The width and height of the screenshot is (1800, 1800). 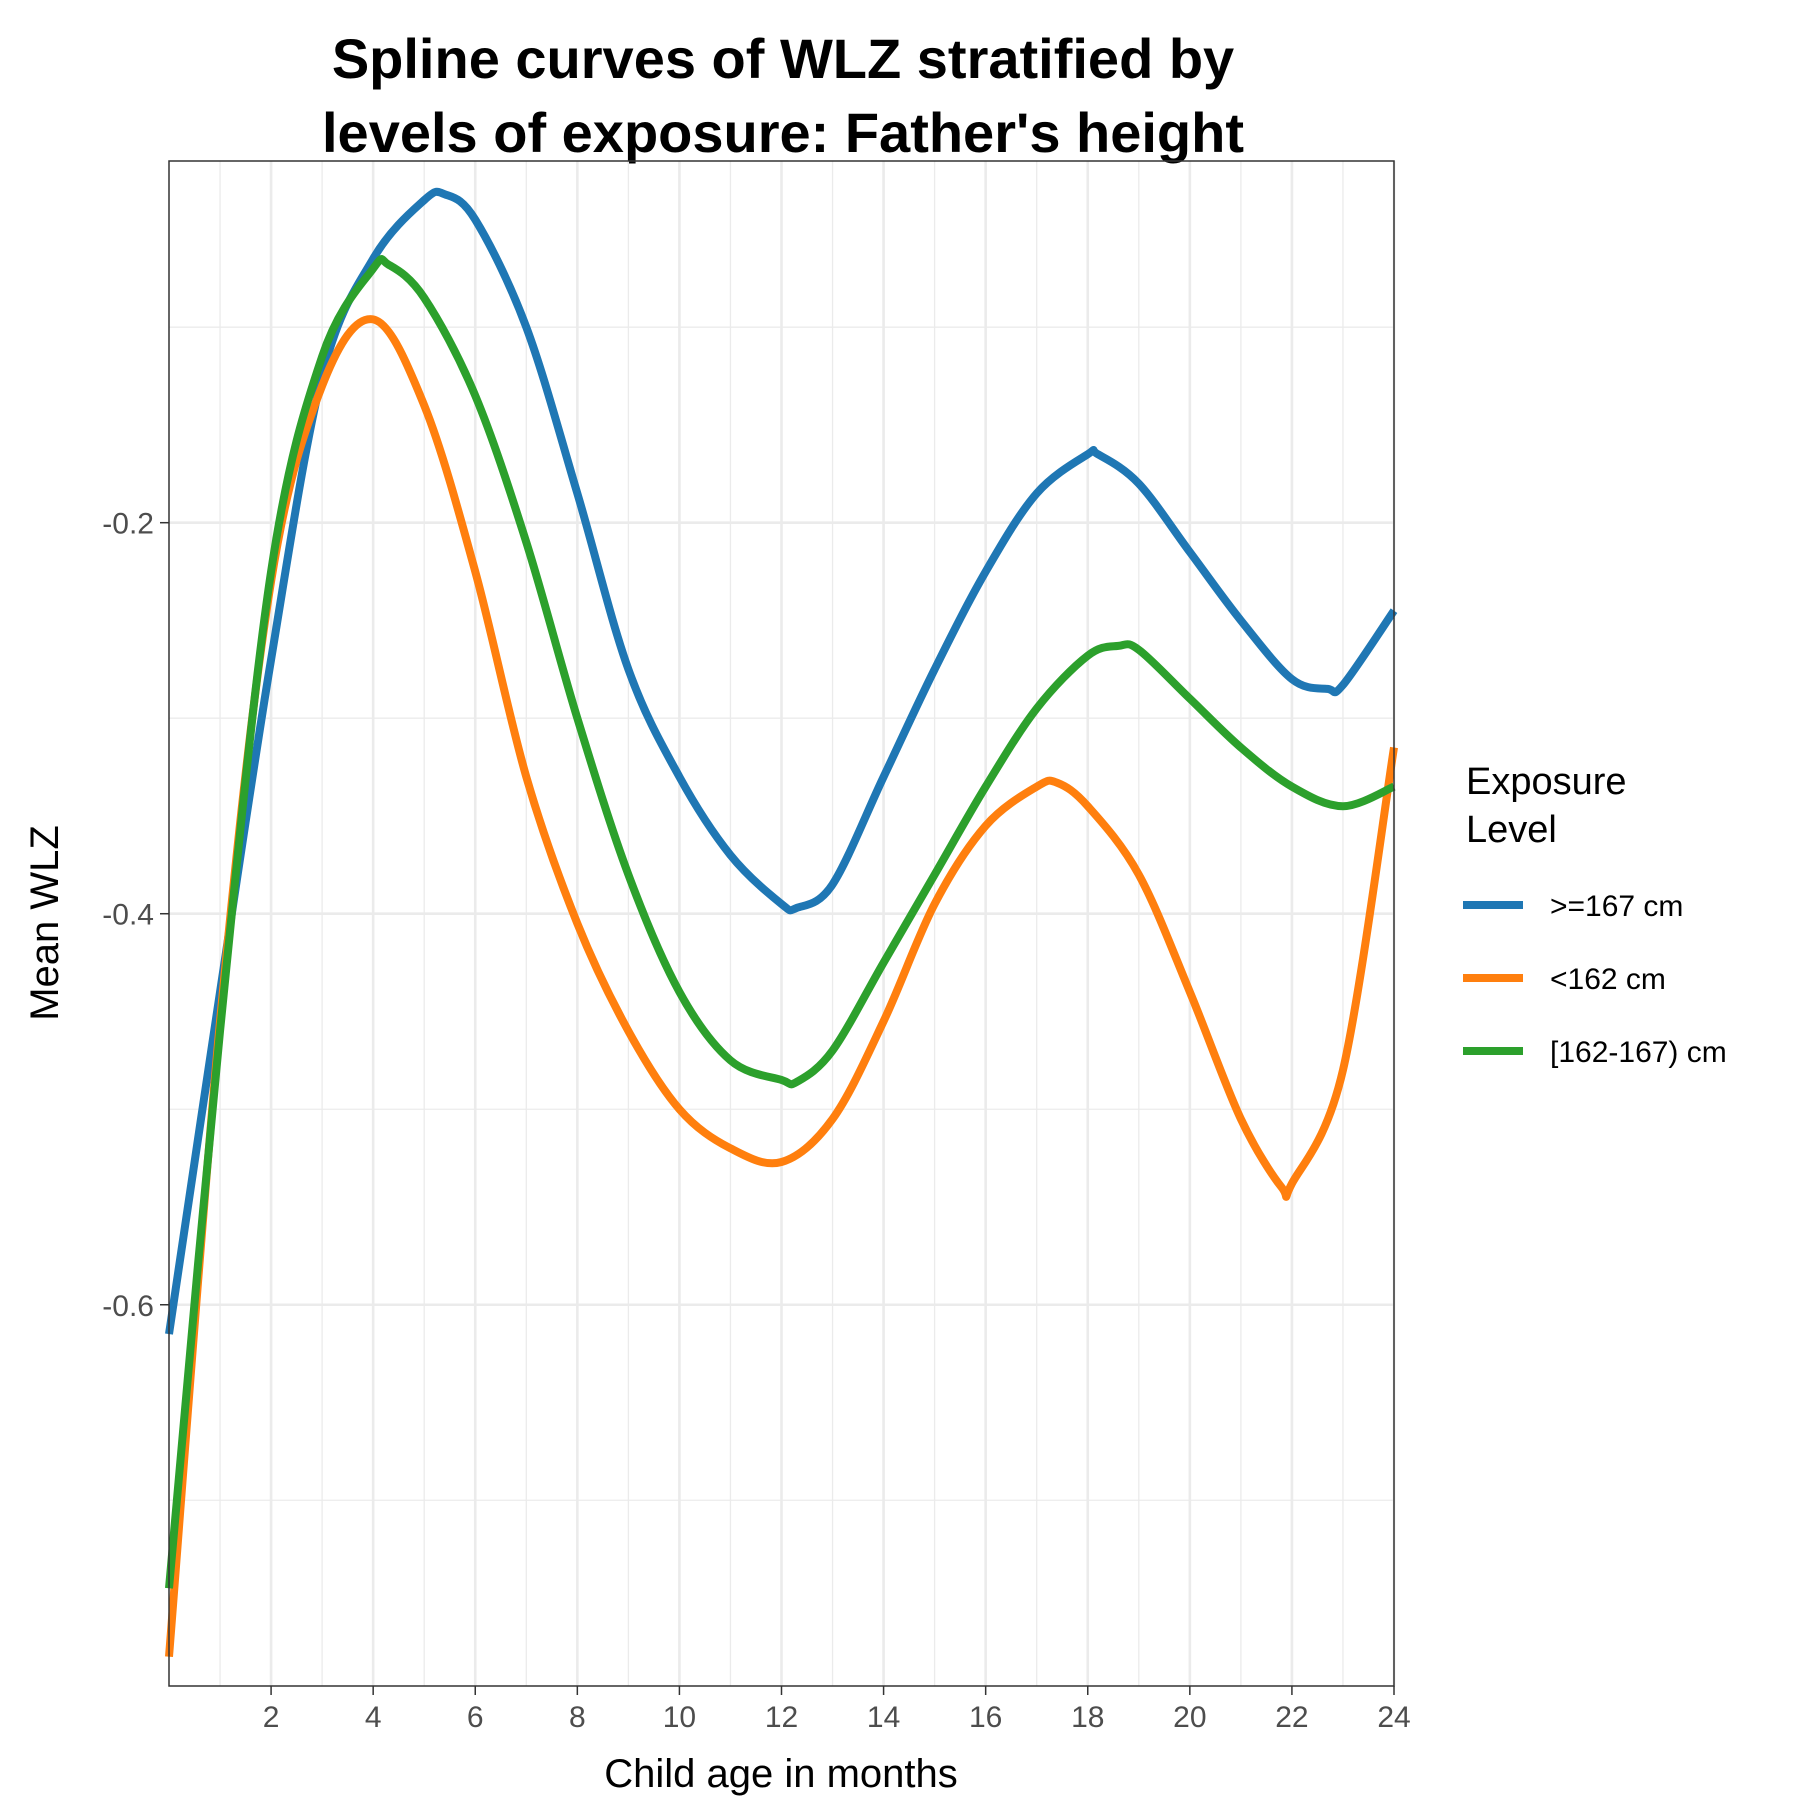 I want to click on x-tick-label: 24, so click(x=1393, y=1717).